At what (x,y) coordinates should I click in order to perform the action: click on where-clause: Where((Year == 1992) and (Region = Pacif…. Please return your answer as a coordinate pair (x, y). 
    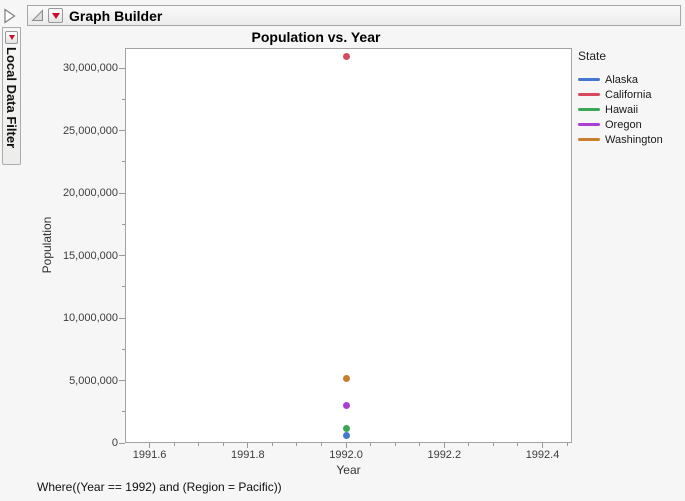
    Looking at the image, I should click on (159, 487).